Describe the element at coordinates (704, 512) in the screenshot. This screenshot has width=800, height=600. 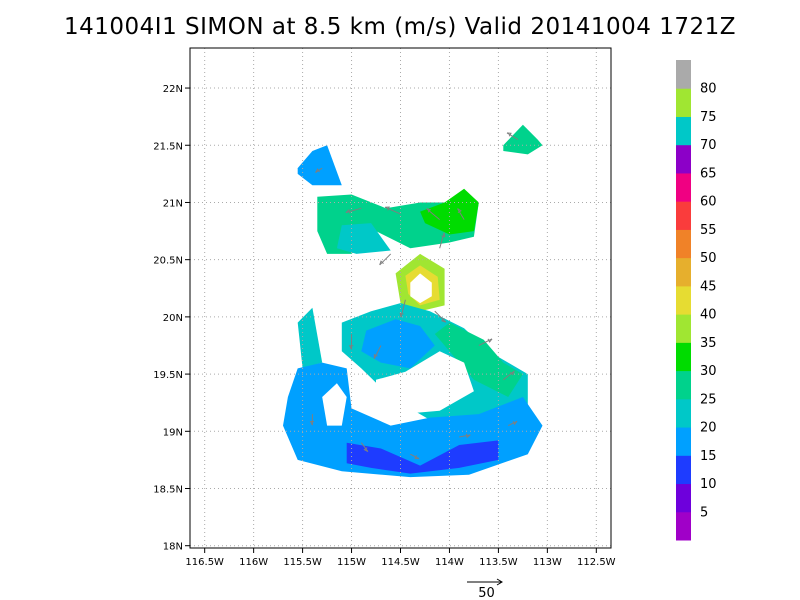
I see `colorbar-label-0: 5` at that location.